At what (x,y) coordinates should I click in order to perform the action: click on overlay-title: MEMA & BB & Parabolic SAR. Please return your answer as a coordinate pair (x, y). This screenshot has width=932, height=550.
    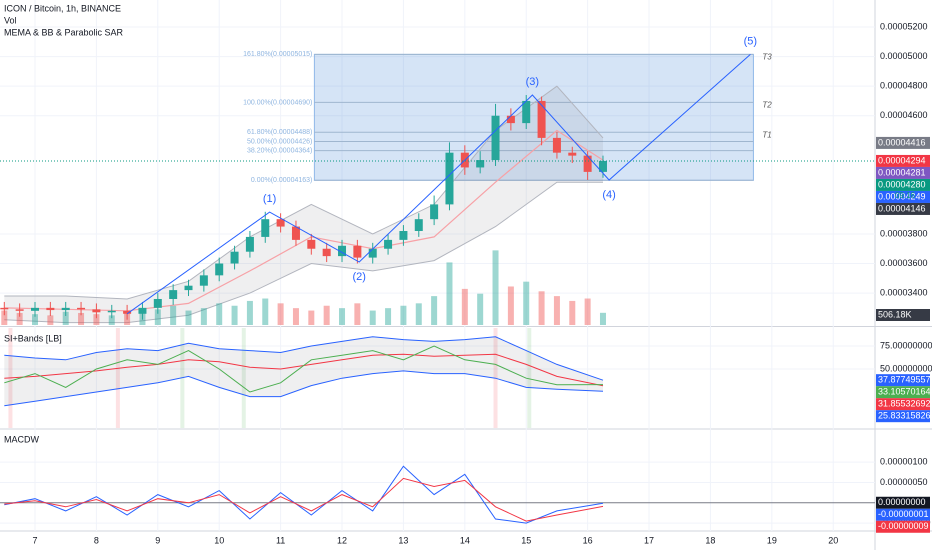
    Looking at the image, I should click on (64, 32).